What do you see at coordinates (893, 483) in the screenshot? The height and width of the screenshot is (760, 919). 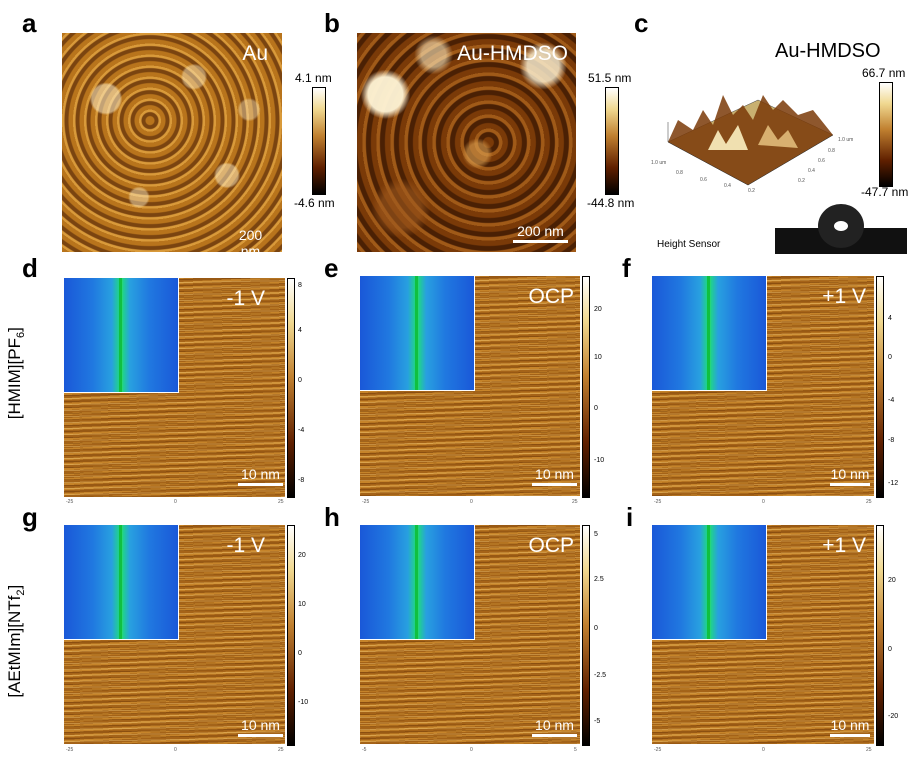 I see `tick-f-4: -12` at bounding box center [893, 483].